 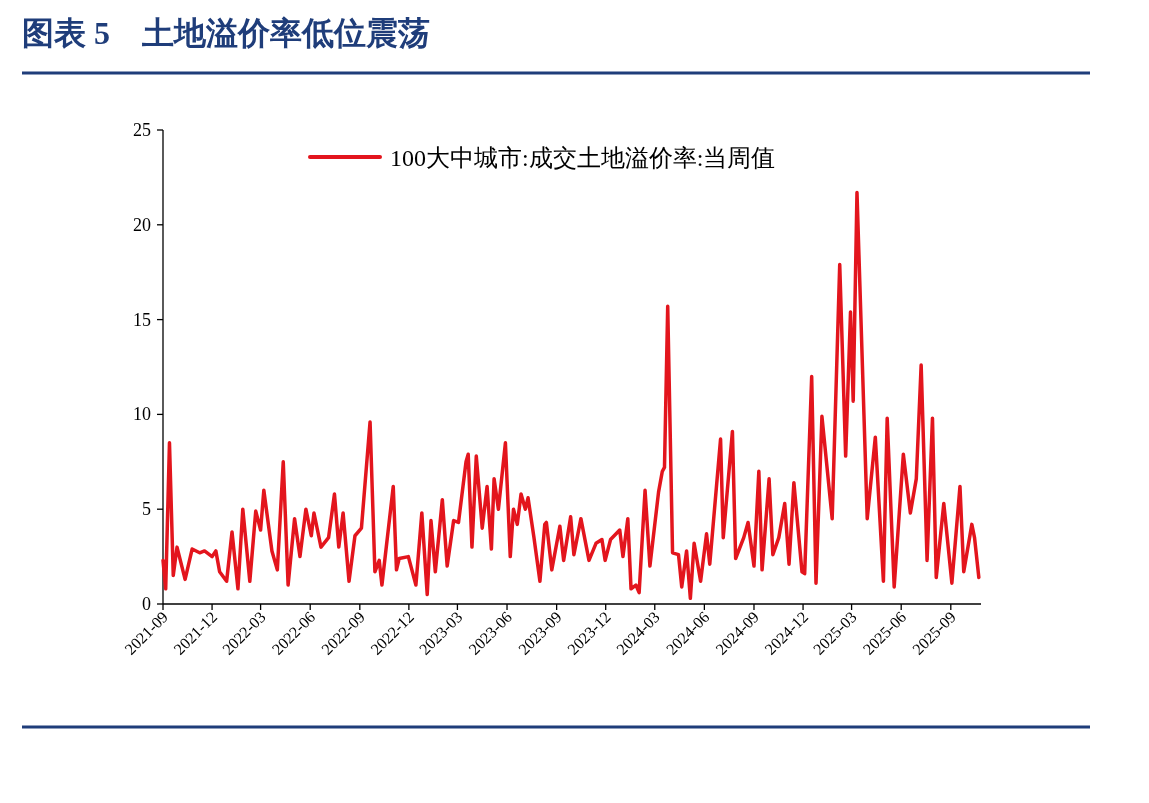 I want to click on y-tick-label: 15, so click(x=142, y=319).